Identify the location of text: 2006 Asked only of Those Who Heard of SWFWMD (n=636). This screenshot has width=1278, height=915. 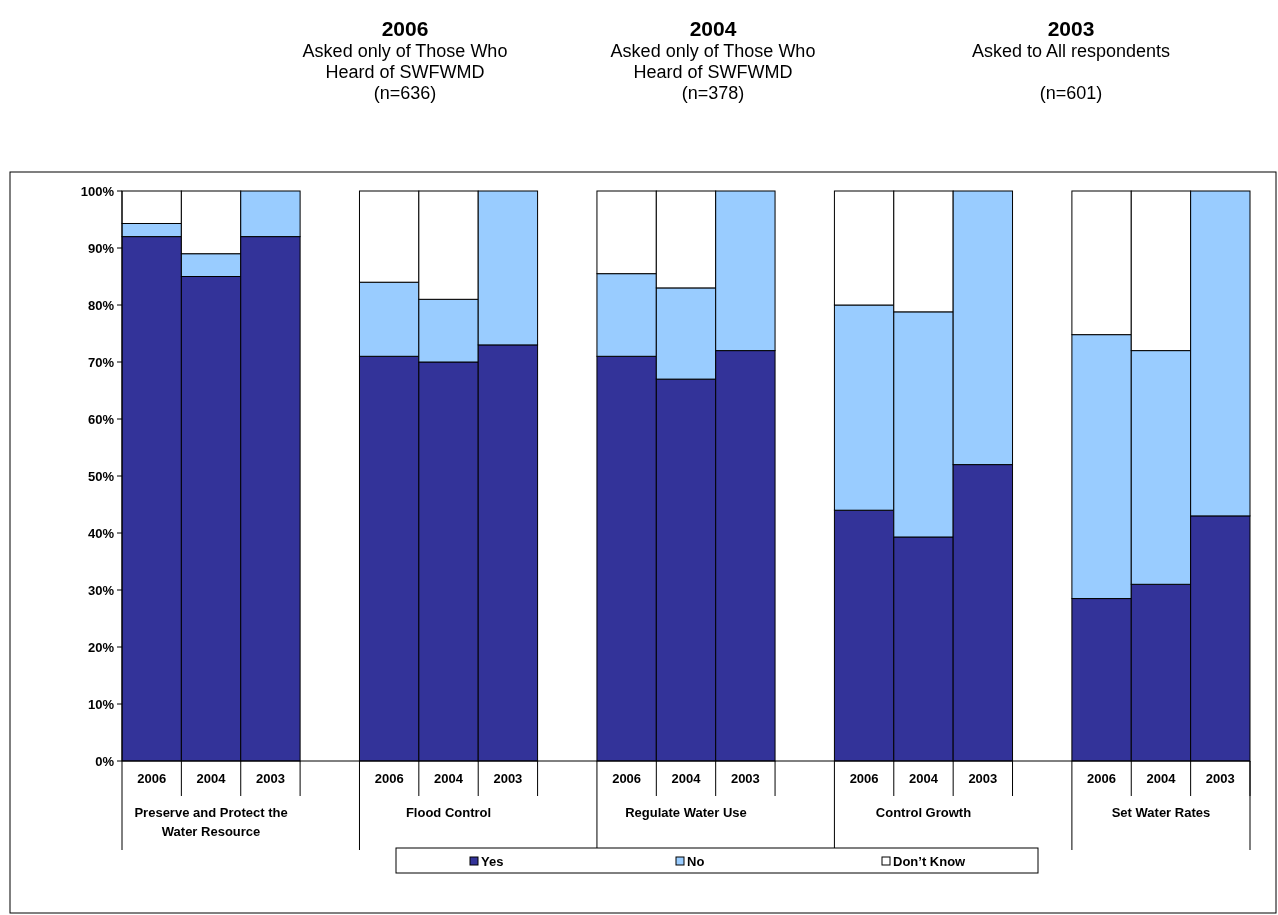
(405, 60).